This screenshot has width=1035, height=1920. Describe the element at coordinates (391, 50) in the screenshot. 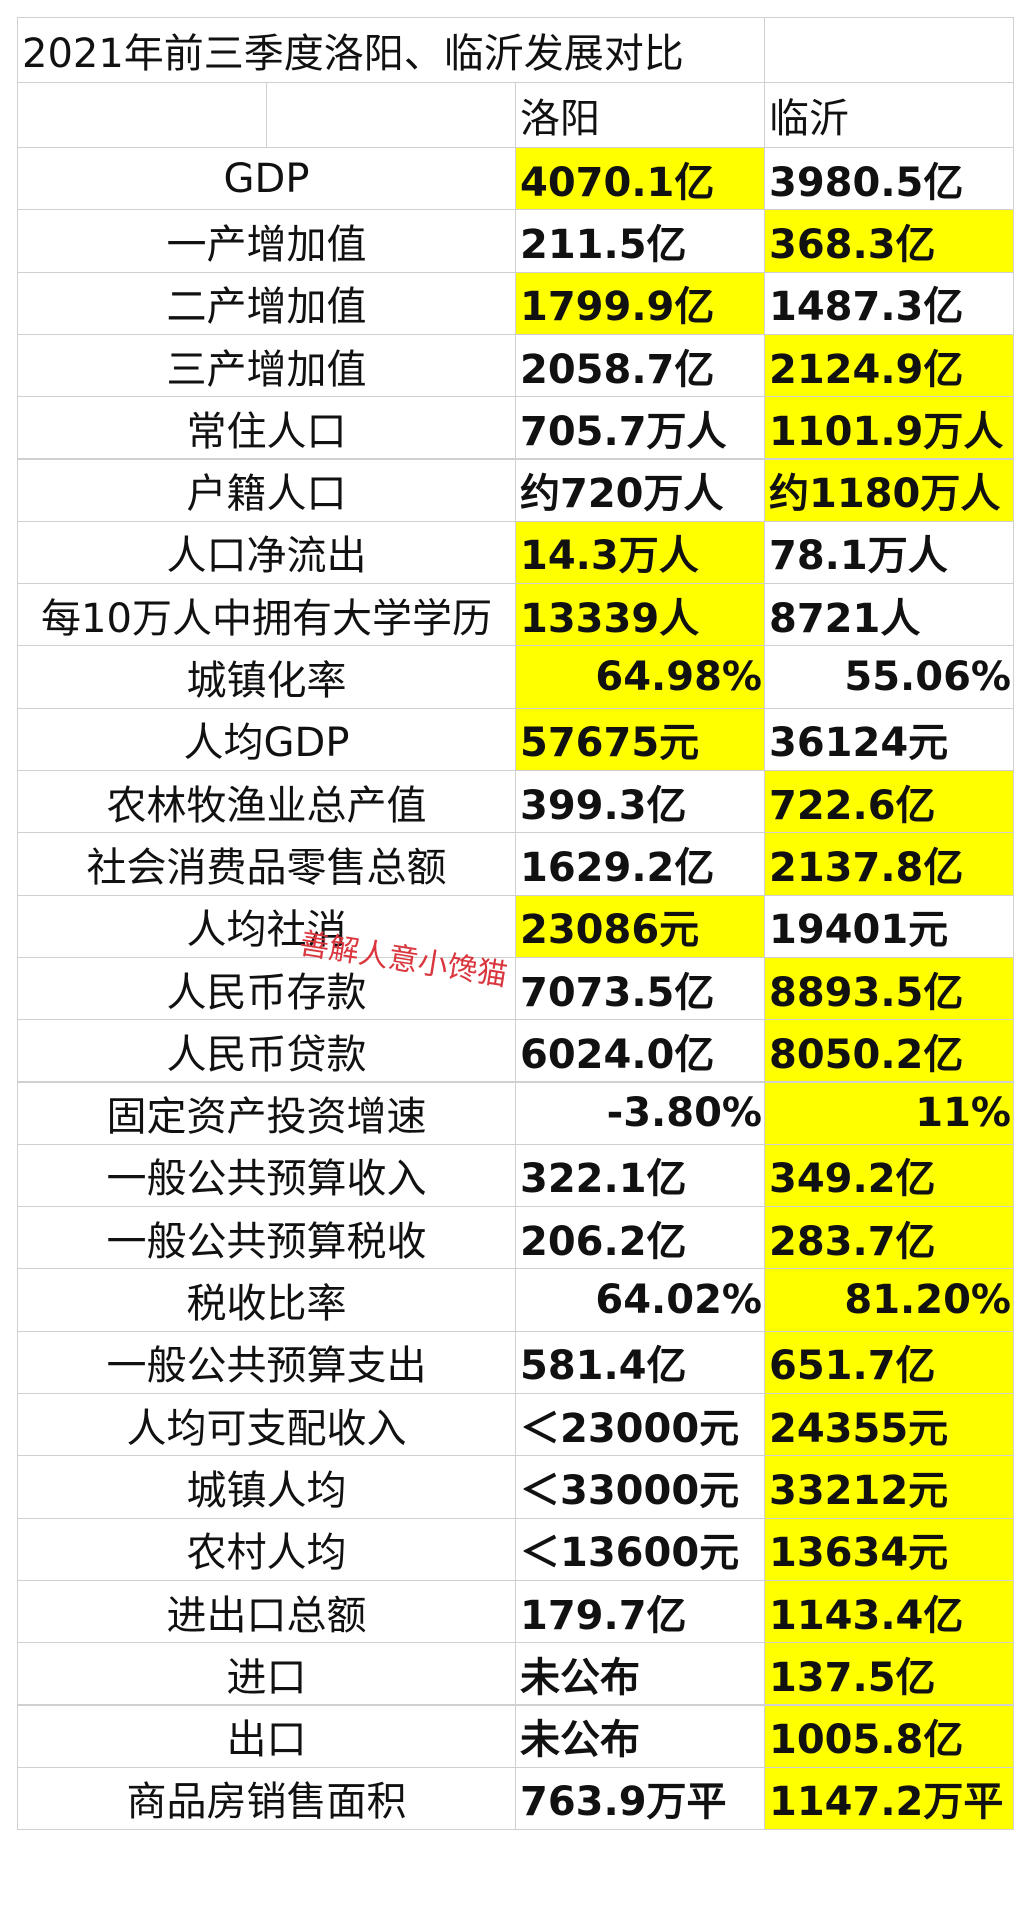

I see `title-cell: 2021年前三季度洛阳、临沂发展对比` at that location.